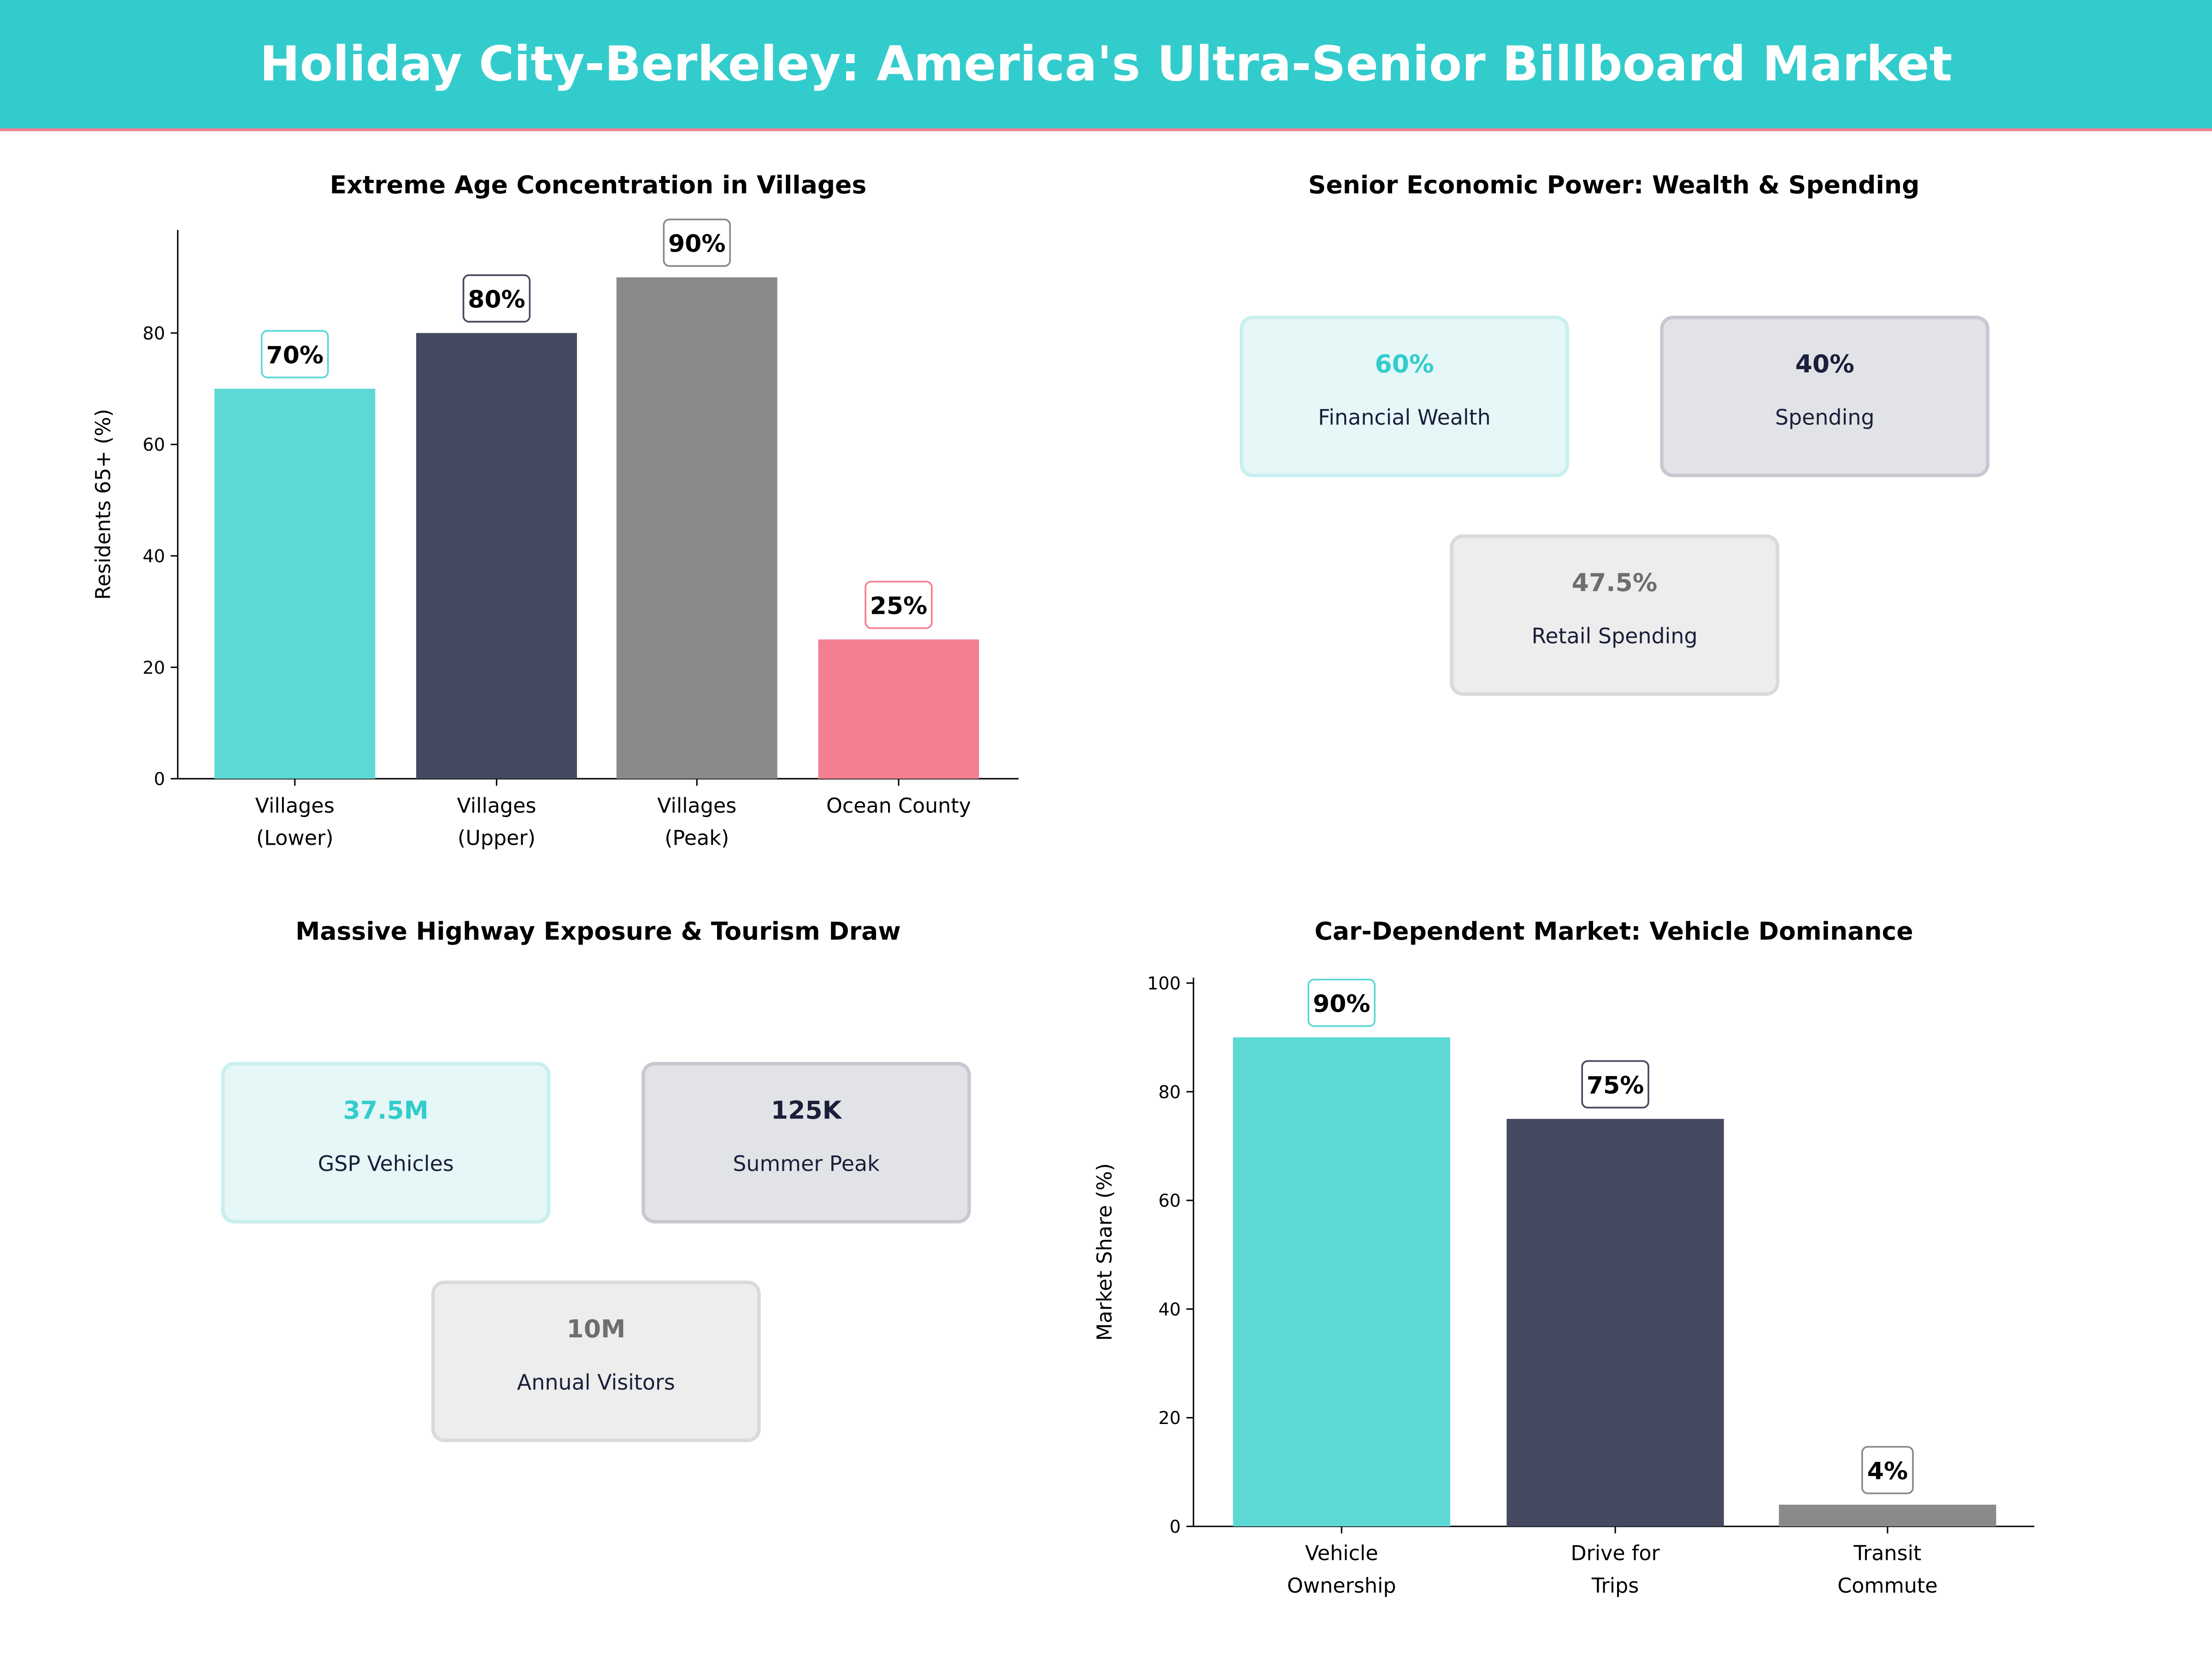 The image size is (2212, 1659). I want to click on header-bar, so click(1106, 65).